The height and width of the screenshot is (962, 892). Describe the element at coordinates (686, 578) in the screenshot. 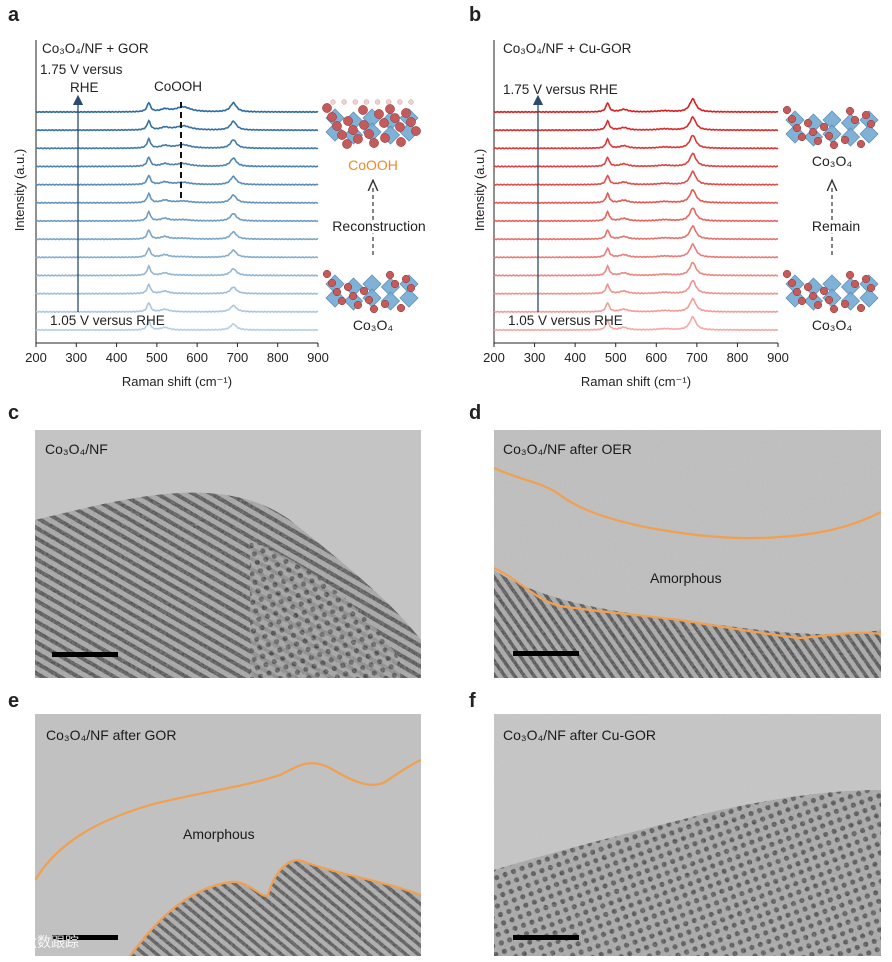

I see `amorphous-label-d: Amorphous` at that location.